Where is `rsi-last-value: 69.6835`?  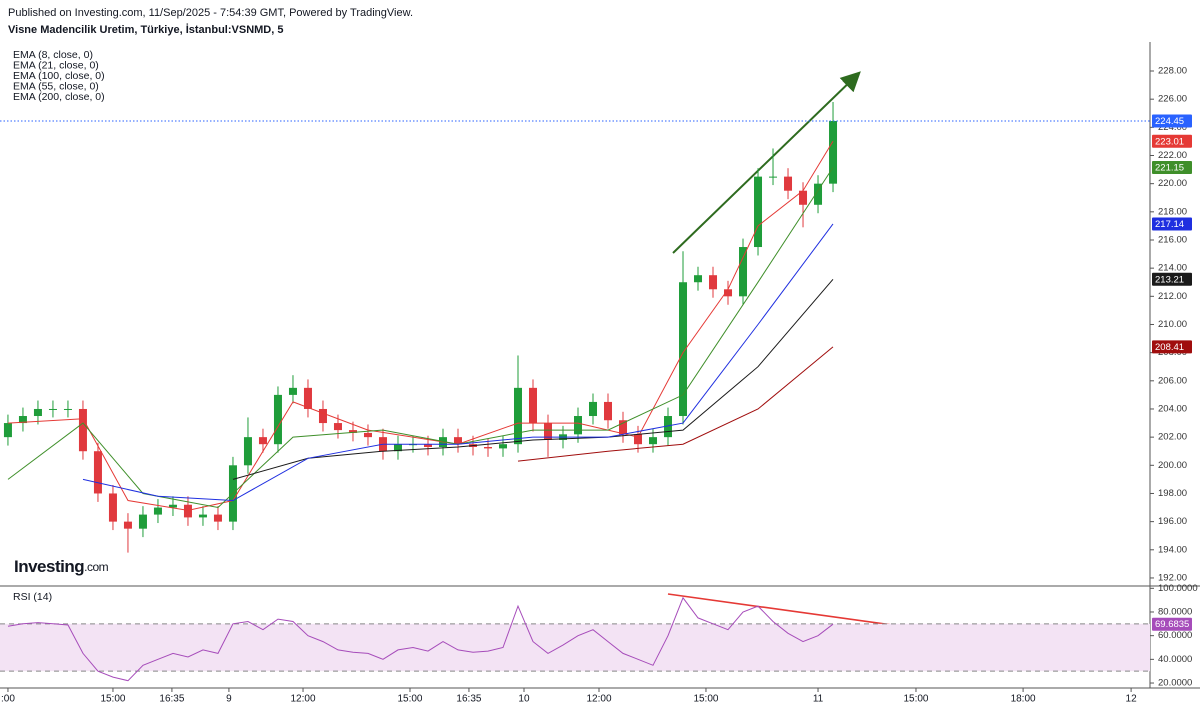
rsi-last-value: 69.6835 is located at coordinates (1172, 624).